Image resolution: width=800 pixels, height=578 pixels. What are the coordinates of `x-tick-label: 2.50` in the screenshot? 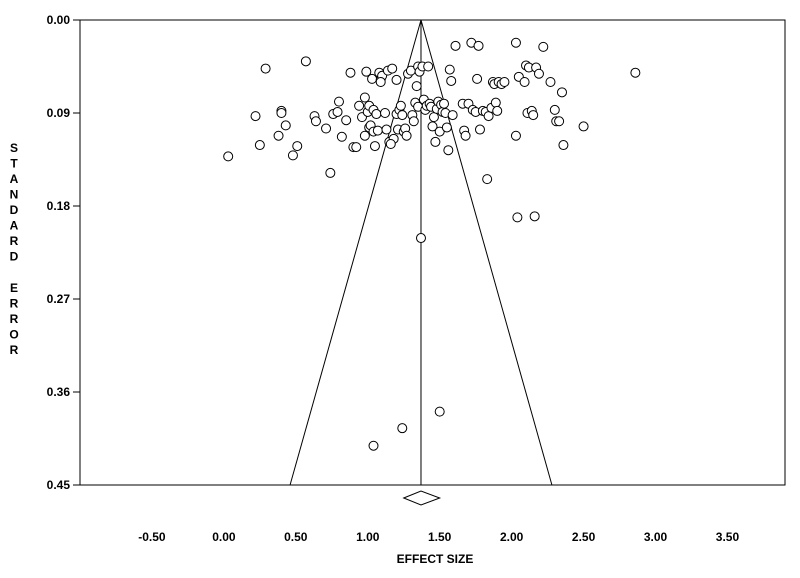 It's located at (584, 537).